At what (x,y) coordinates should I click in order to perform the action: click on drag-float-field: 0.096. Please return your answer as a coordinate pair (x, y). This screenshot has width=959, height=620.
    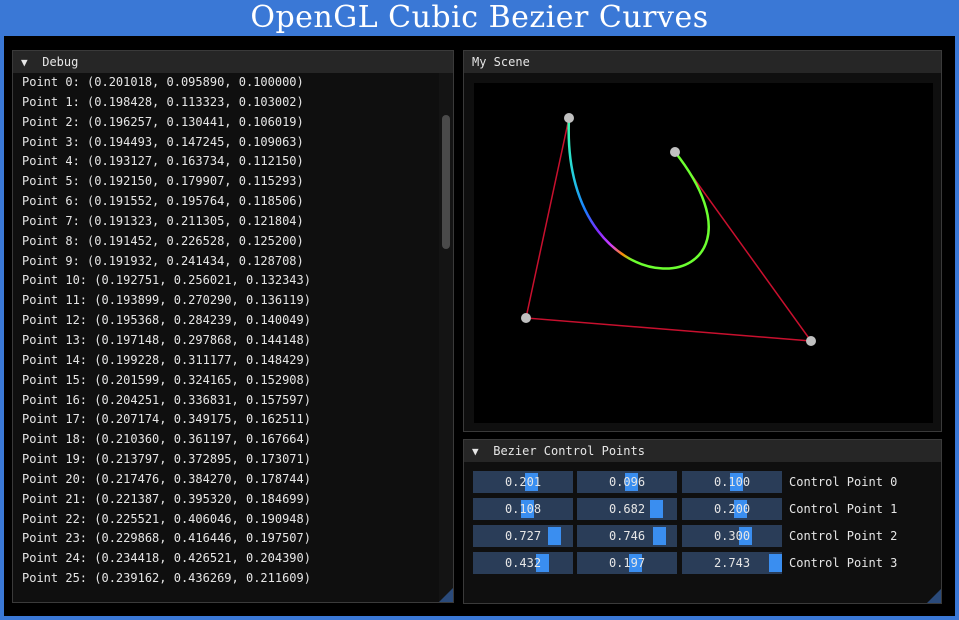
    Looking at the image, I should click on (627, 482).